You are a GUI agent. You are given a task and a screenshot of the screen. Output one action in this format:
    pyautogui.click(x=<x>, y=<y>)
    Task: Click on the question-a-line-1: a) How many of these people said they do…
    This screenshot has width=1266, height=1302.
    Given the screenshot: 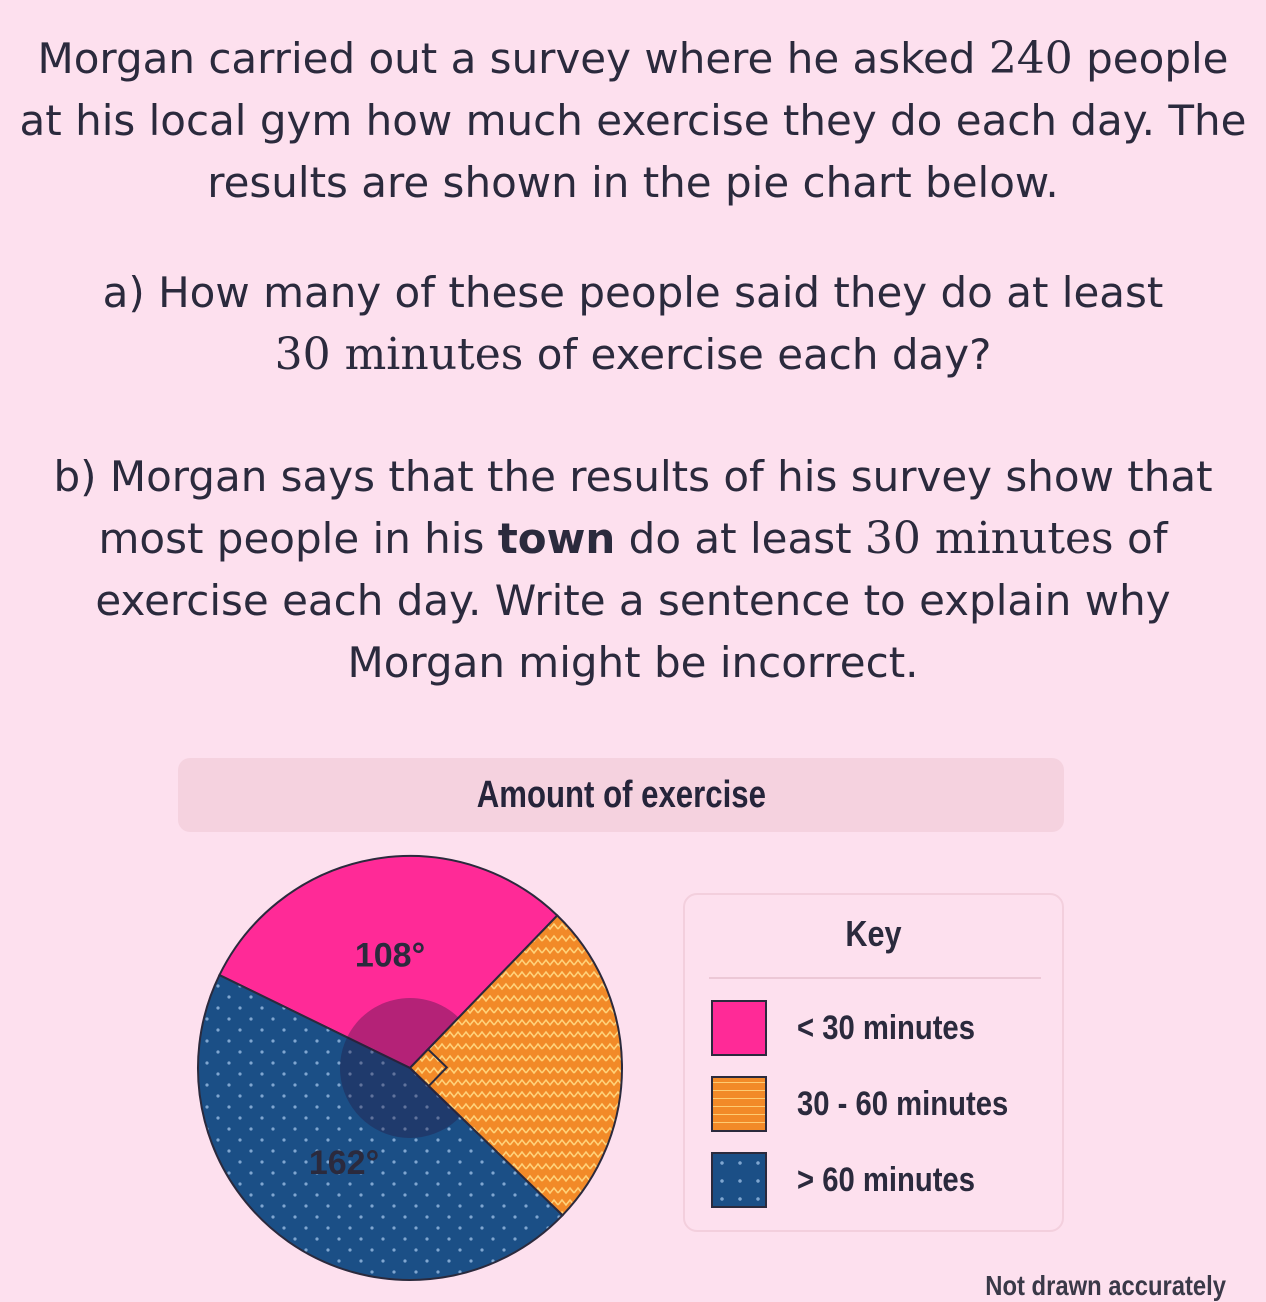 What is the action you would take?
    pyautogui.click(x=633, y=292)
    